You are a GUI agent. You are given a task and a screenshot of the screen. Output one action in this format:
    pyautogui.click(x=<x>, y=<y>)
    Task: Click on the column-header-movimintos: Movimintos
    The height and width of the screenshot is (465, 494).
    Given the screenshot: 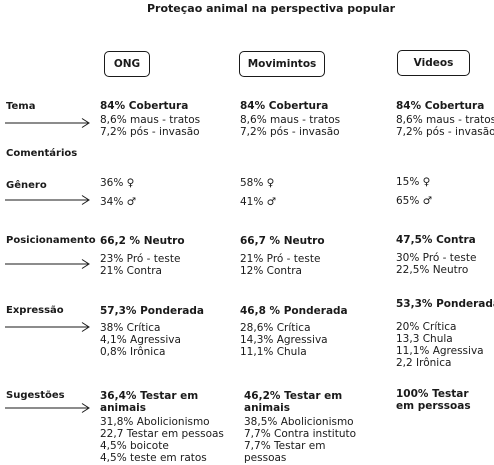 What is the action you would take?
    pyautogui.click(x=282, y=64)
    